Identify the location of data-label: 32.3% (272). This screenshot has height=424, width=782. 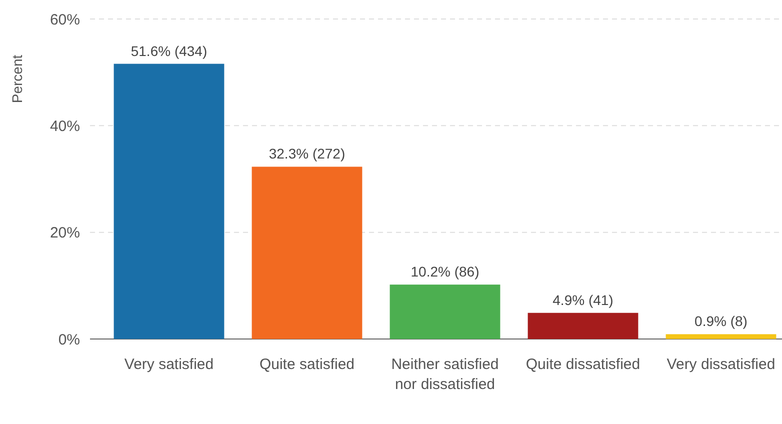
(307, 154).